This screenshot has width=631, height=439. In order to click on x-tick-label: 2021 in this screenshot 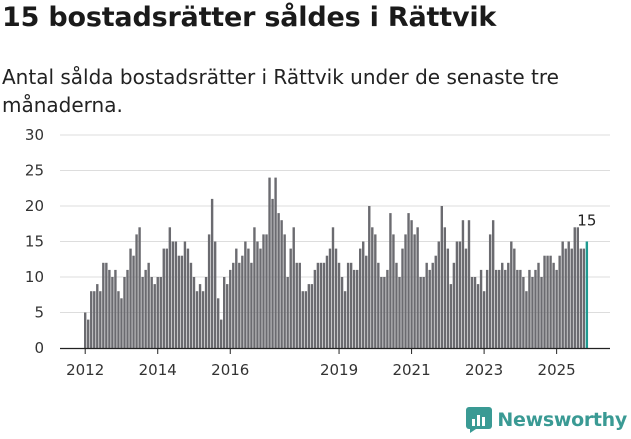, I will do `click(411, 370)`.